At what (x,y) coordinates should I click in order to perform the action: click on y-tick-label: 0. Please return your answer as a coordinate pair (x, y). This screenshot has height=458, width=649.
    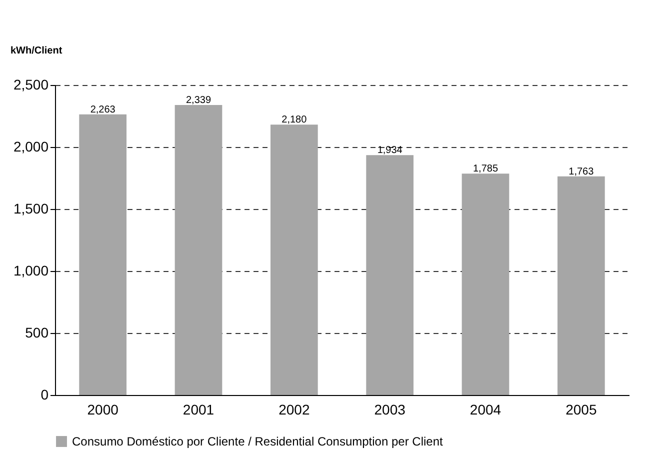
    Looking at the image, I should click on (44, 394).